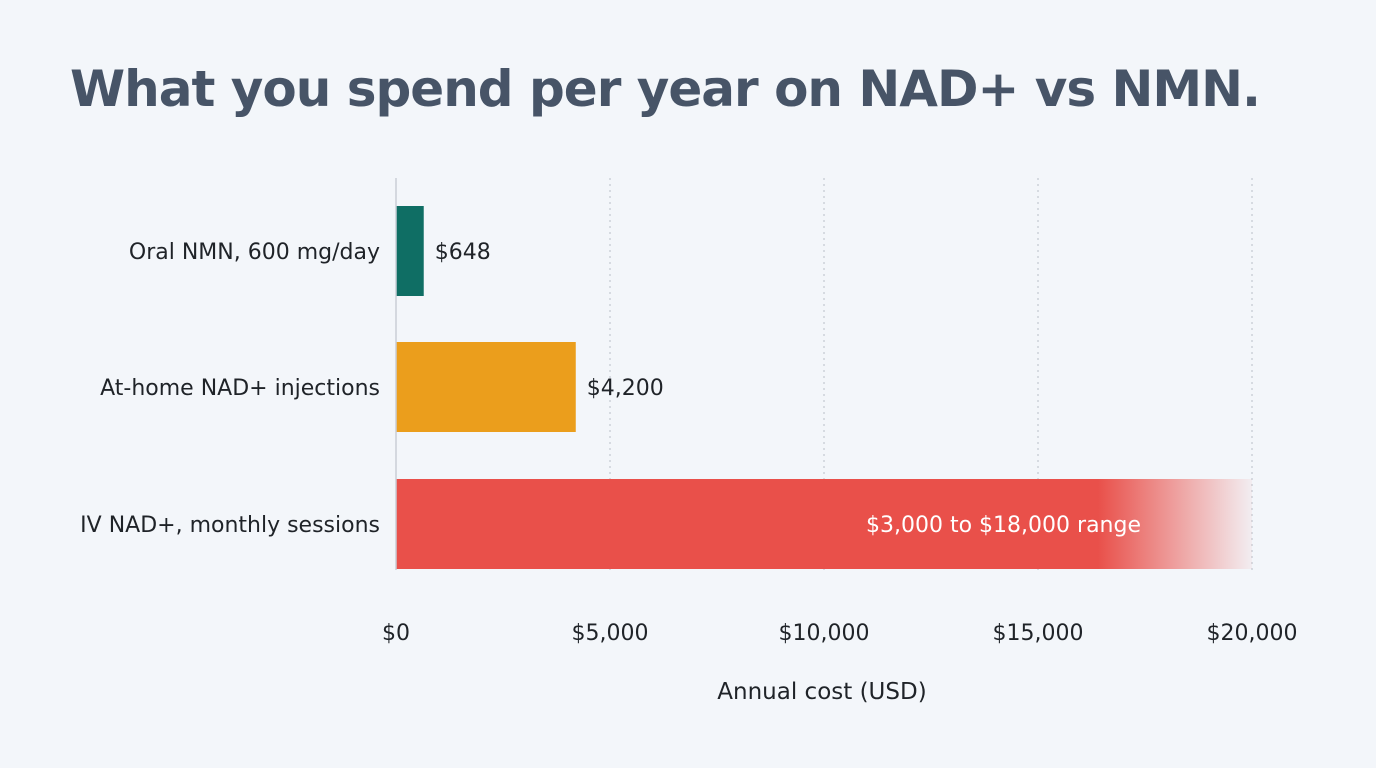 The image size is (1376, 768). I want to click on x-axis-title: Annual cost (USD), so click(821, 692).